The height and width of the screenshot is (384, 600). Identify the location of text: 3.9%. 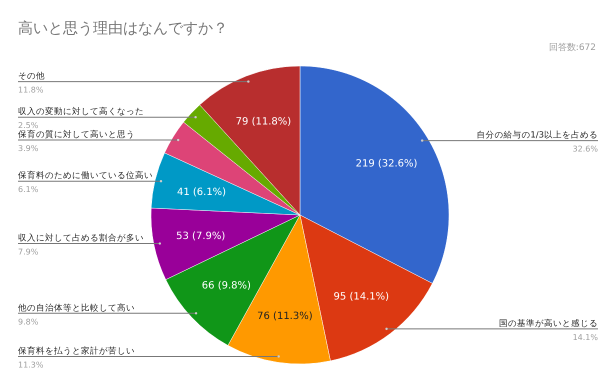
(28, 149).